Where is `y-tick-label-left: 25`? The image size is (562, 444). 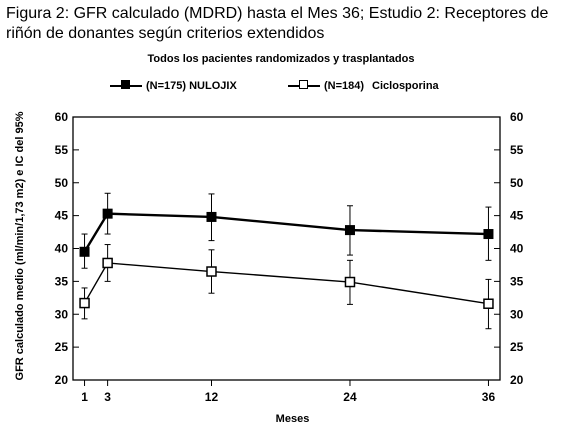 y-tick-label-left: 25 is located at coordinates (62, 347).